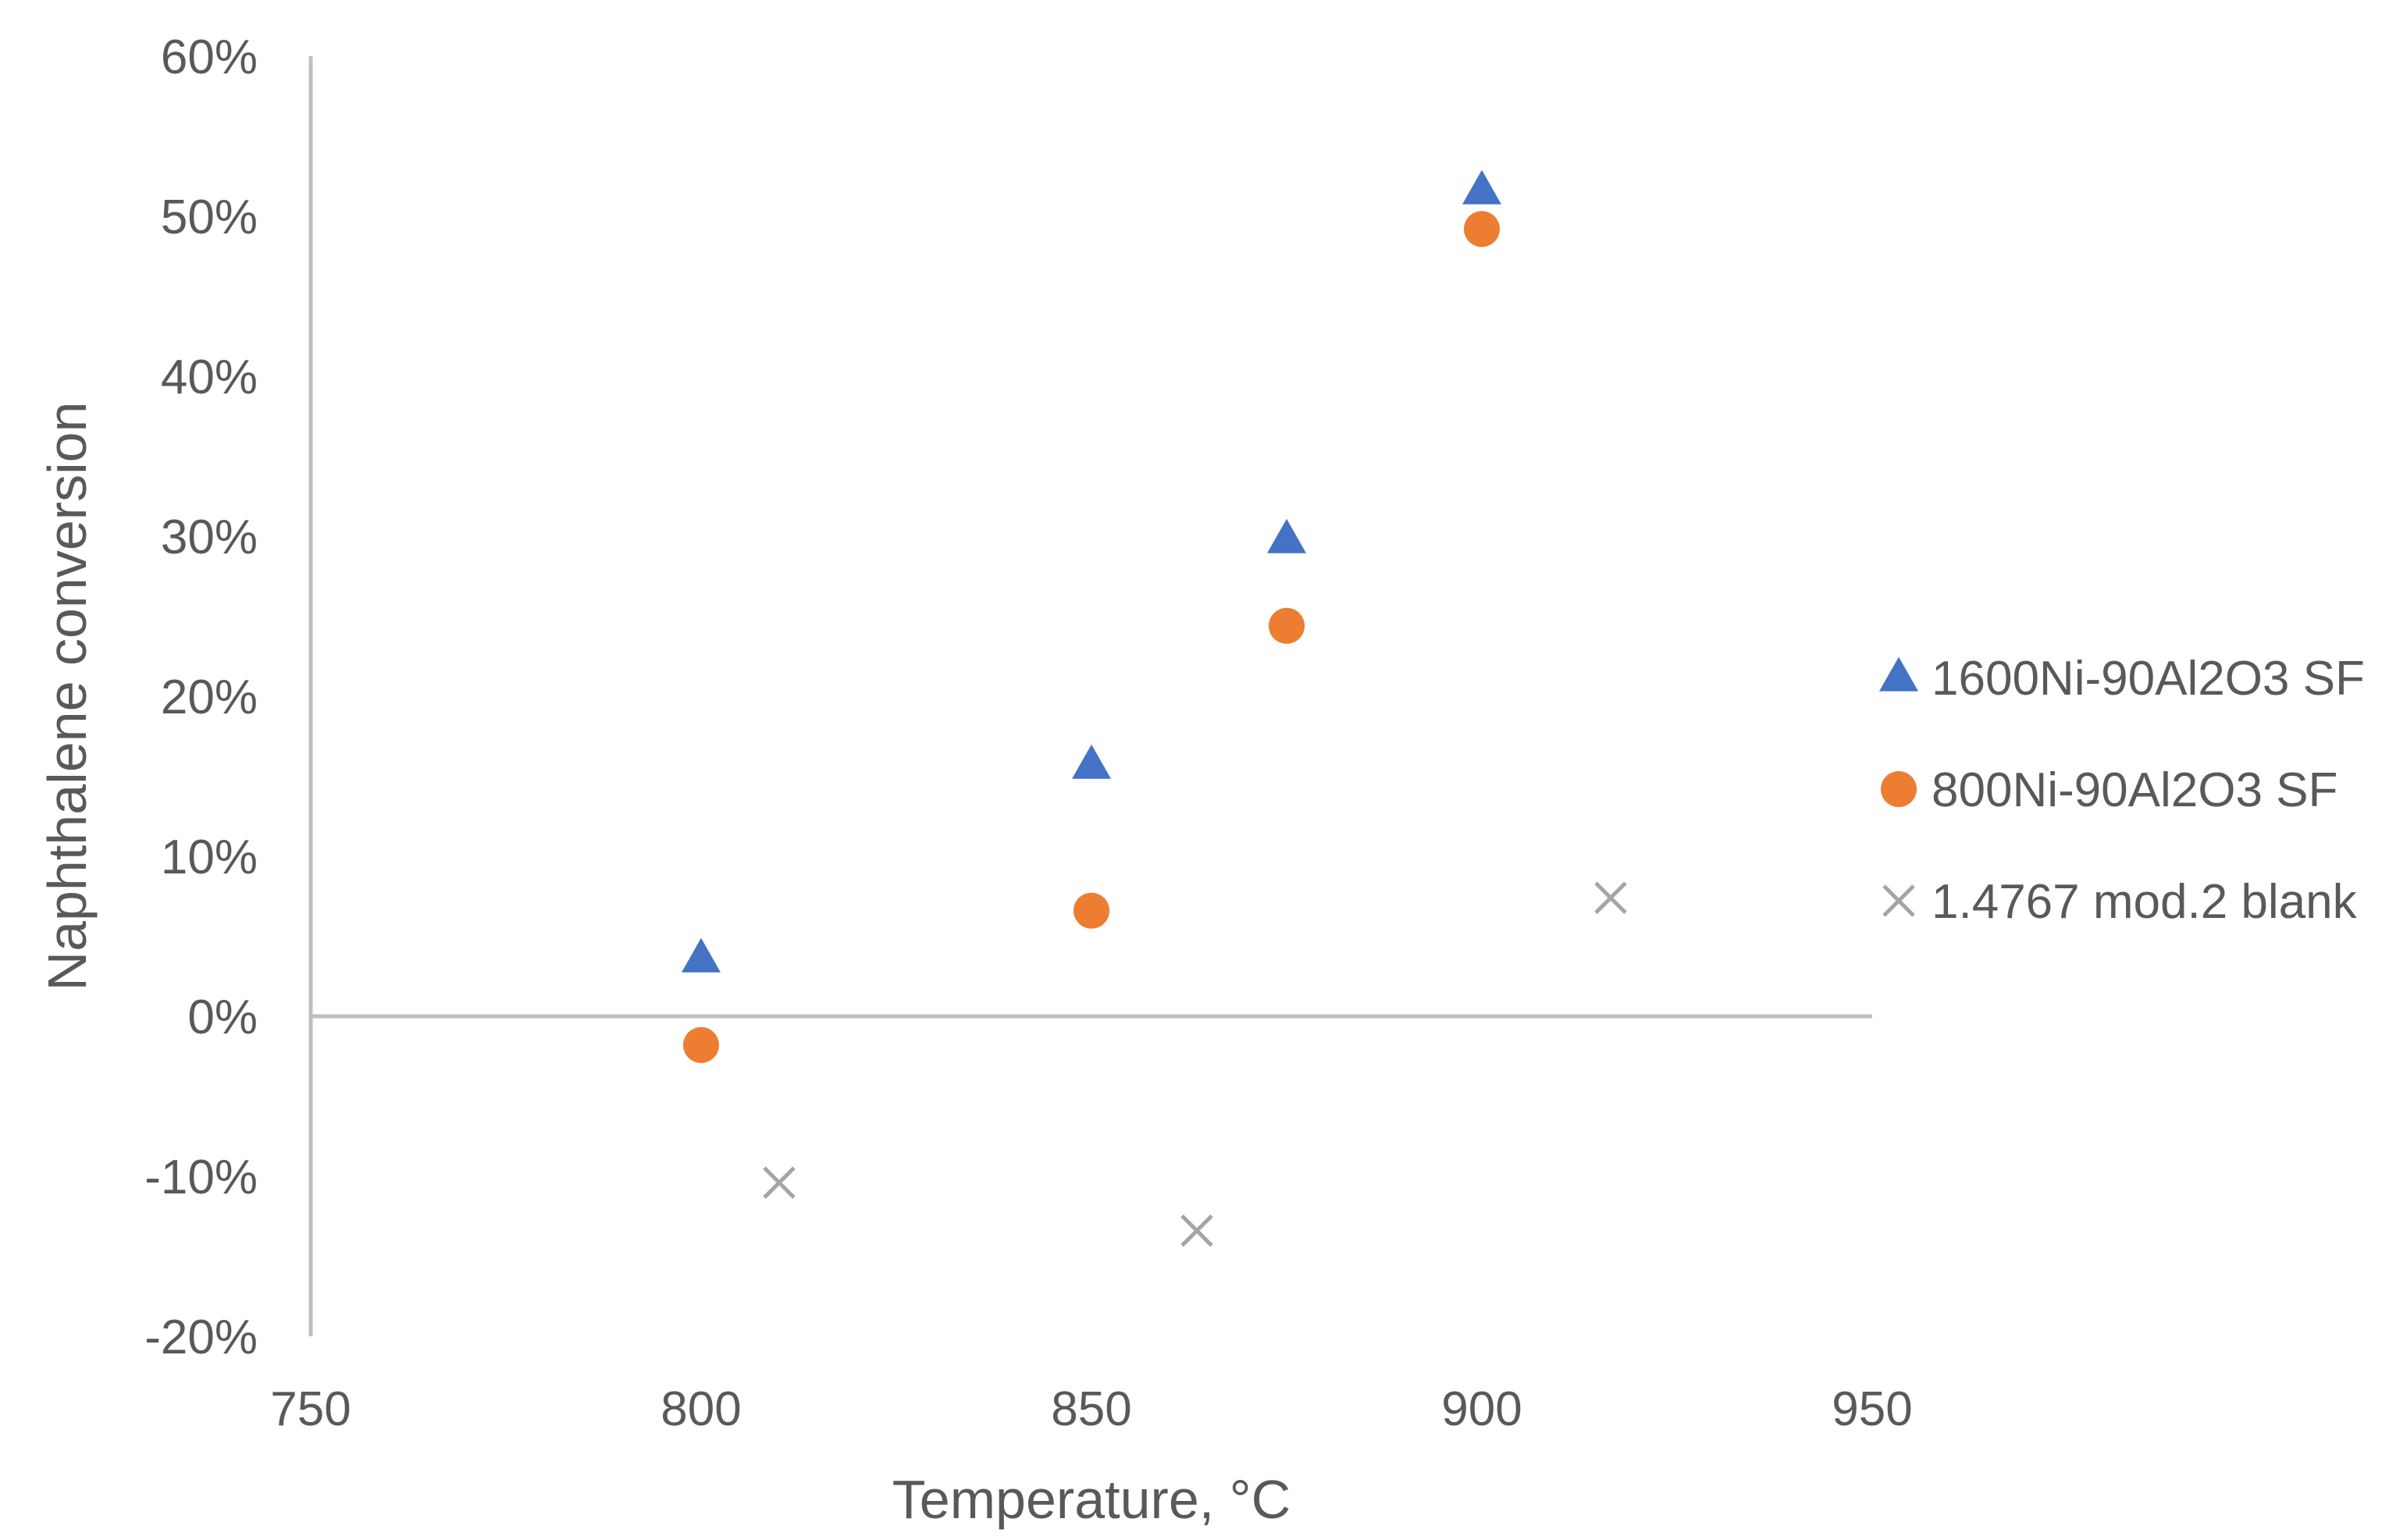 The width and height of the screenshot is (2407, 1540). What do you see at coordinates (67, 696) in the screenshot?
I see `y-axis-title: Naphthalene conversion` at bounding box center [67, 696].